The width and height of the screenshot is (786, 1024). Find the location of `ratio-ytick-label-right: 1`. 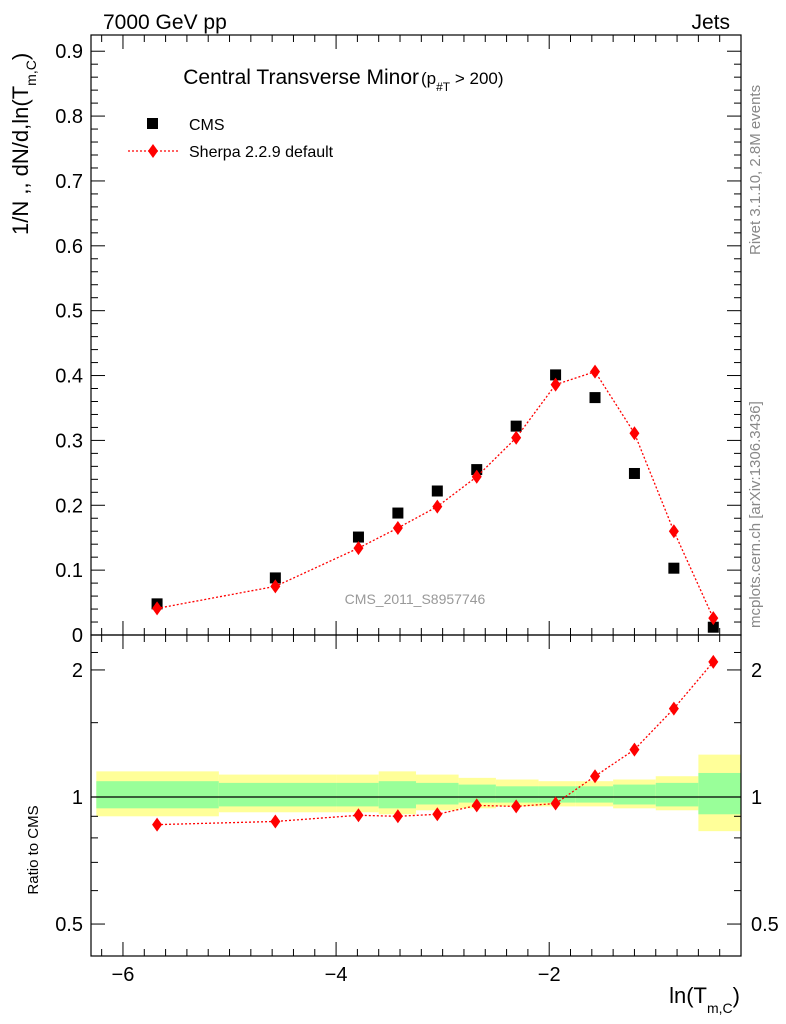

ratio-ytick-label-right: 1 is located at coordinates (756, 798).